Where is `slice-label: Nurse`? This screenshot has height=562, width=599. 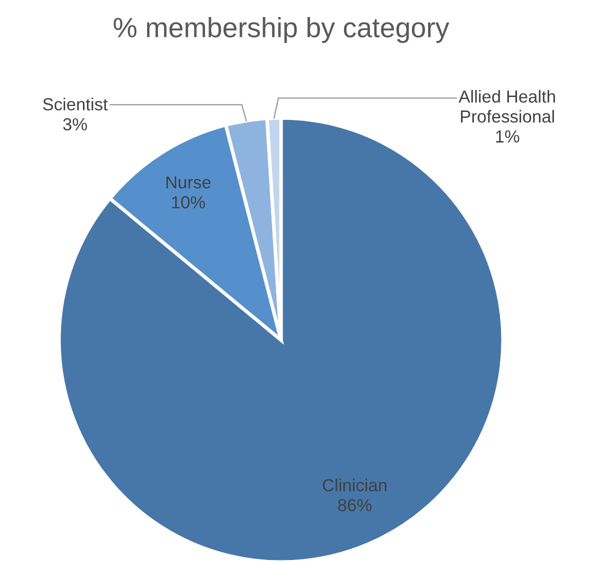 slice-label: Nurse is located at coordinates (188, 182).